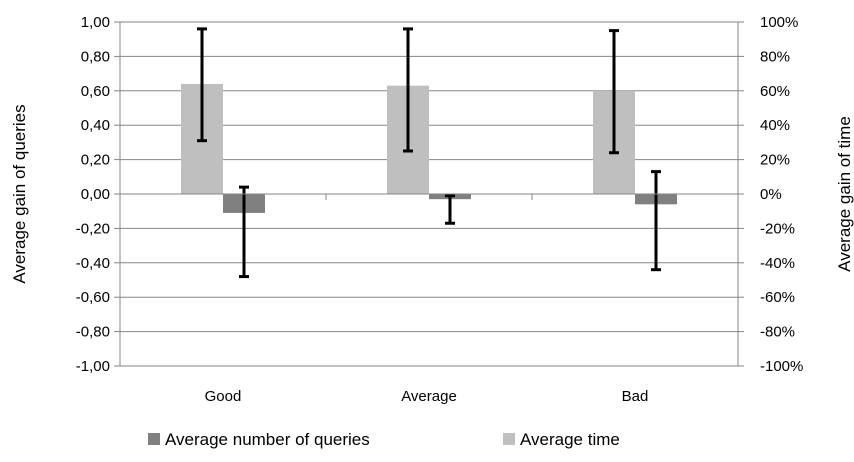 This screenshot has width=854, height=462. Describe the element at coordinates (775, 91) in the screenshot. I see `right-tick-label: 60%` at that location.